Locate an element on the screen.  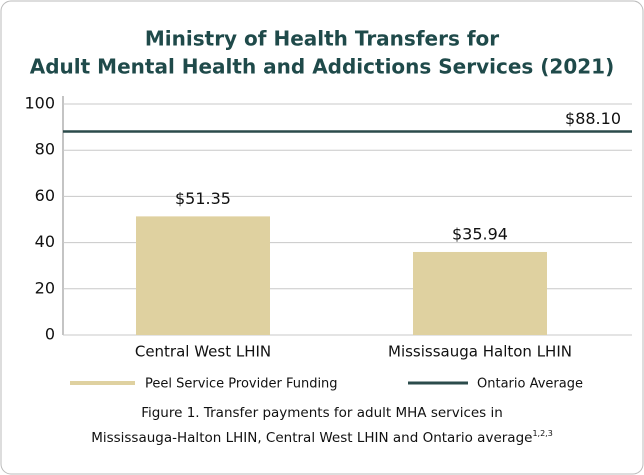
x-tick-label: Mississauga Halton LHIN is located at coordinates (480, 352).